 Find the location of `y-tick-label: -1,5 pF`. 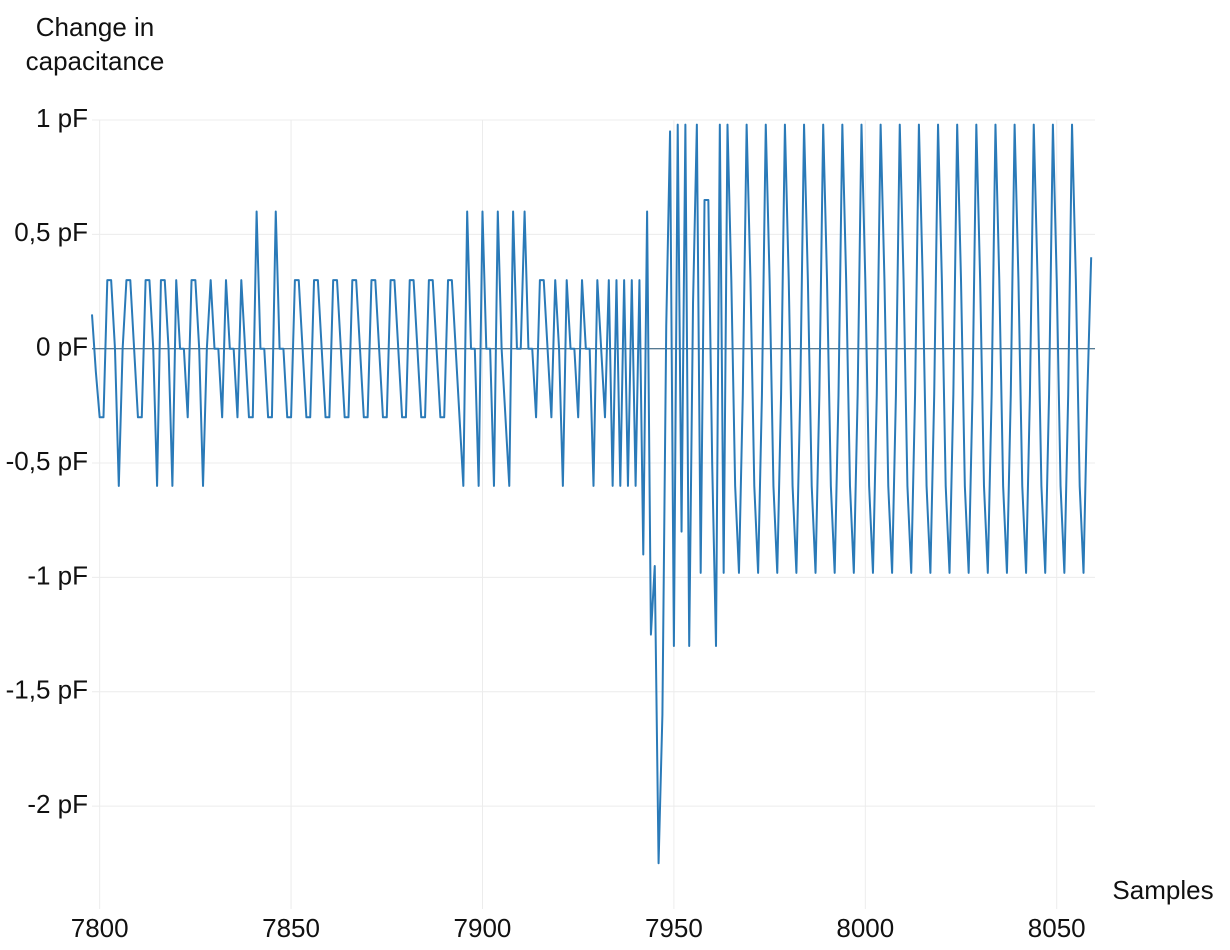

y-tick-label: -1,5 pF is located at coordinates (47, 690).